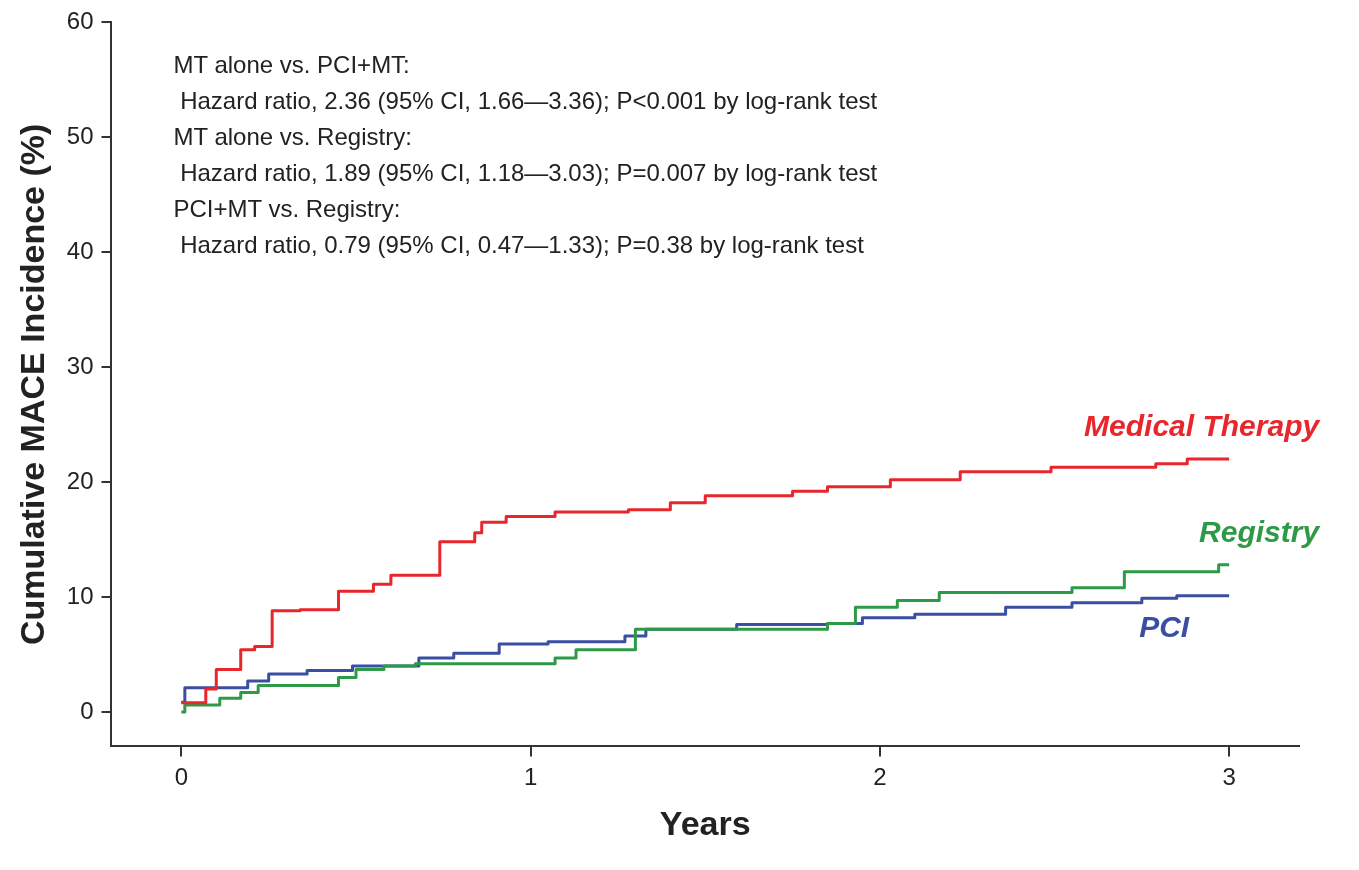  I want to click on y-tick-label: 20, so click(80, 480).